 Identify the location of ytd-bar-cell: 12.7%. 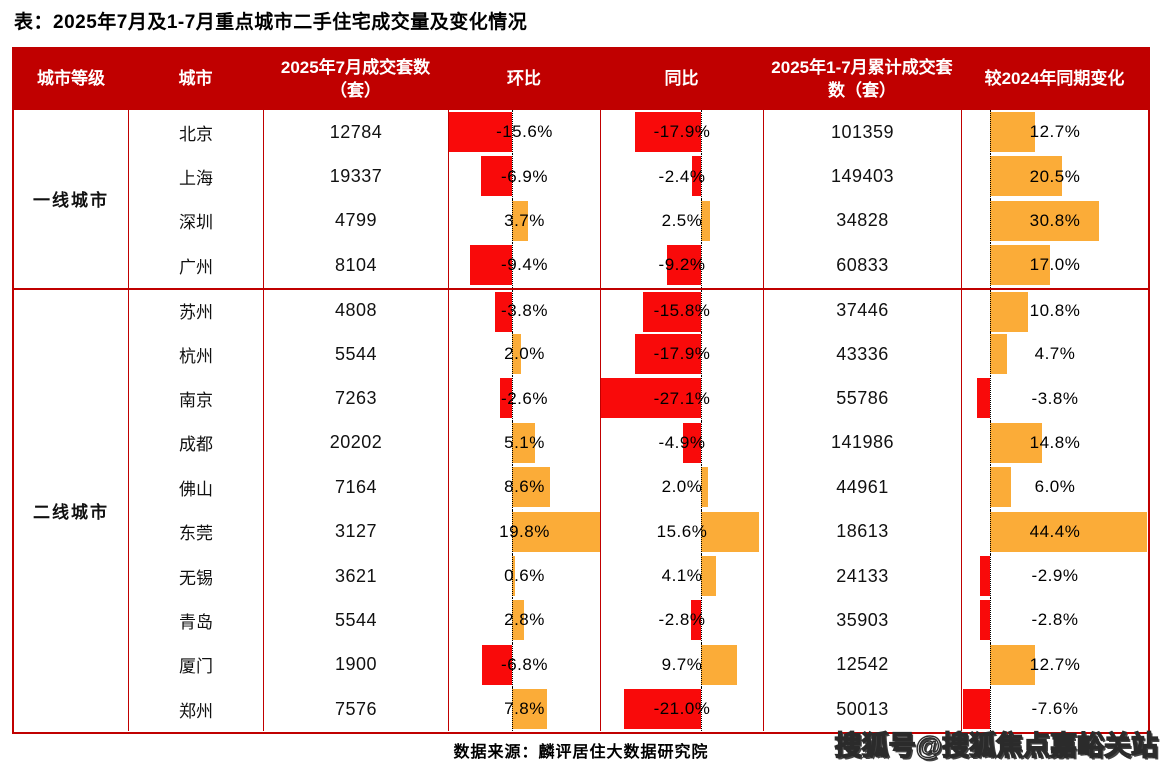
(1054, 132).